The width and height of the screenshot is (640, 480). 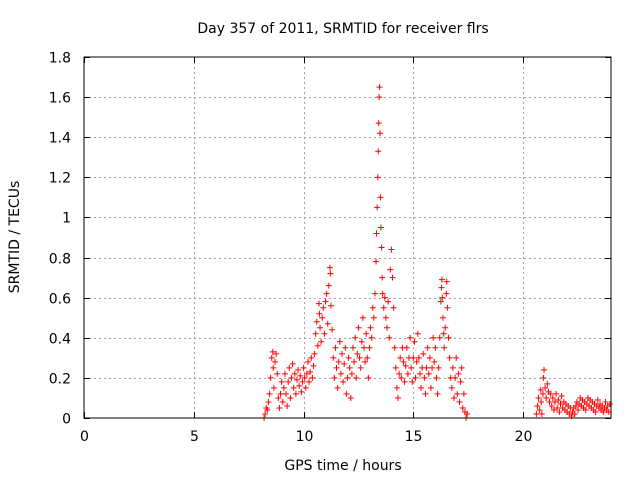 What do you see at coordinates (60, 139) in the screenshot?
I see `y-tick-label: 1.4` at bounding box center [60, 139].